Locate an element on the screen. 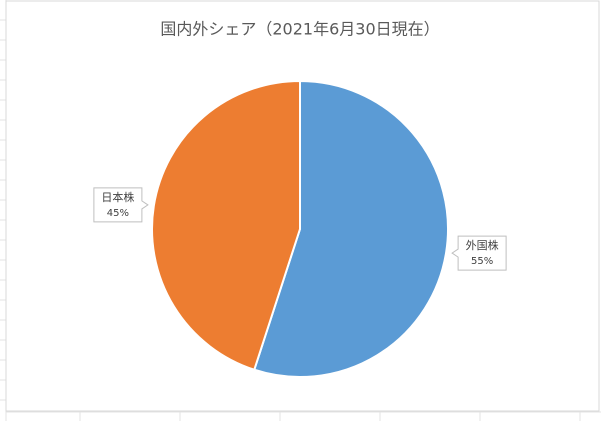  data-label-value: 45% is located at coordinates (118, 213).